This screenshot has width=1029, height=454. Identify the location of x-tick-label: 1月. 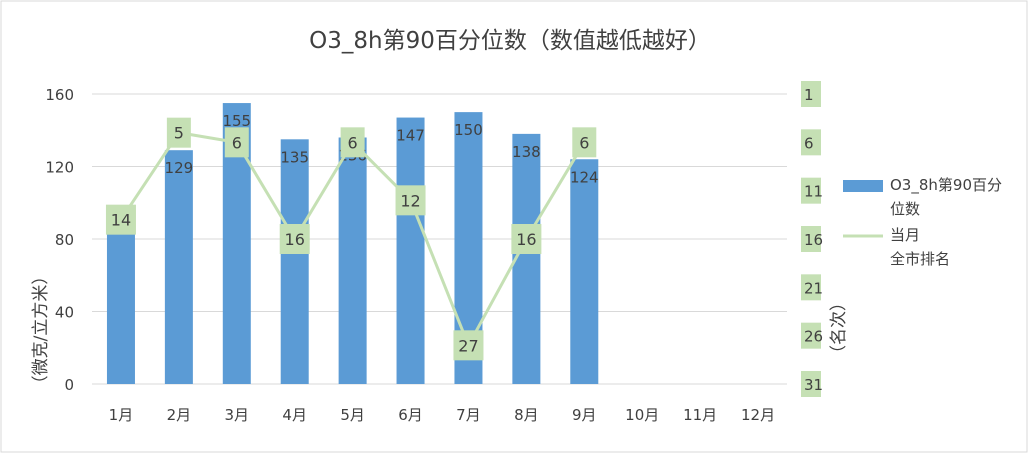
(121, 415).